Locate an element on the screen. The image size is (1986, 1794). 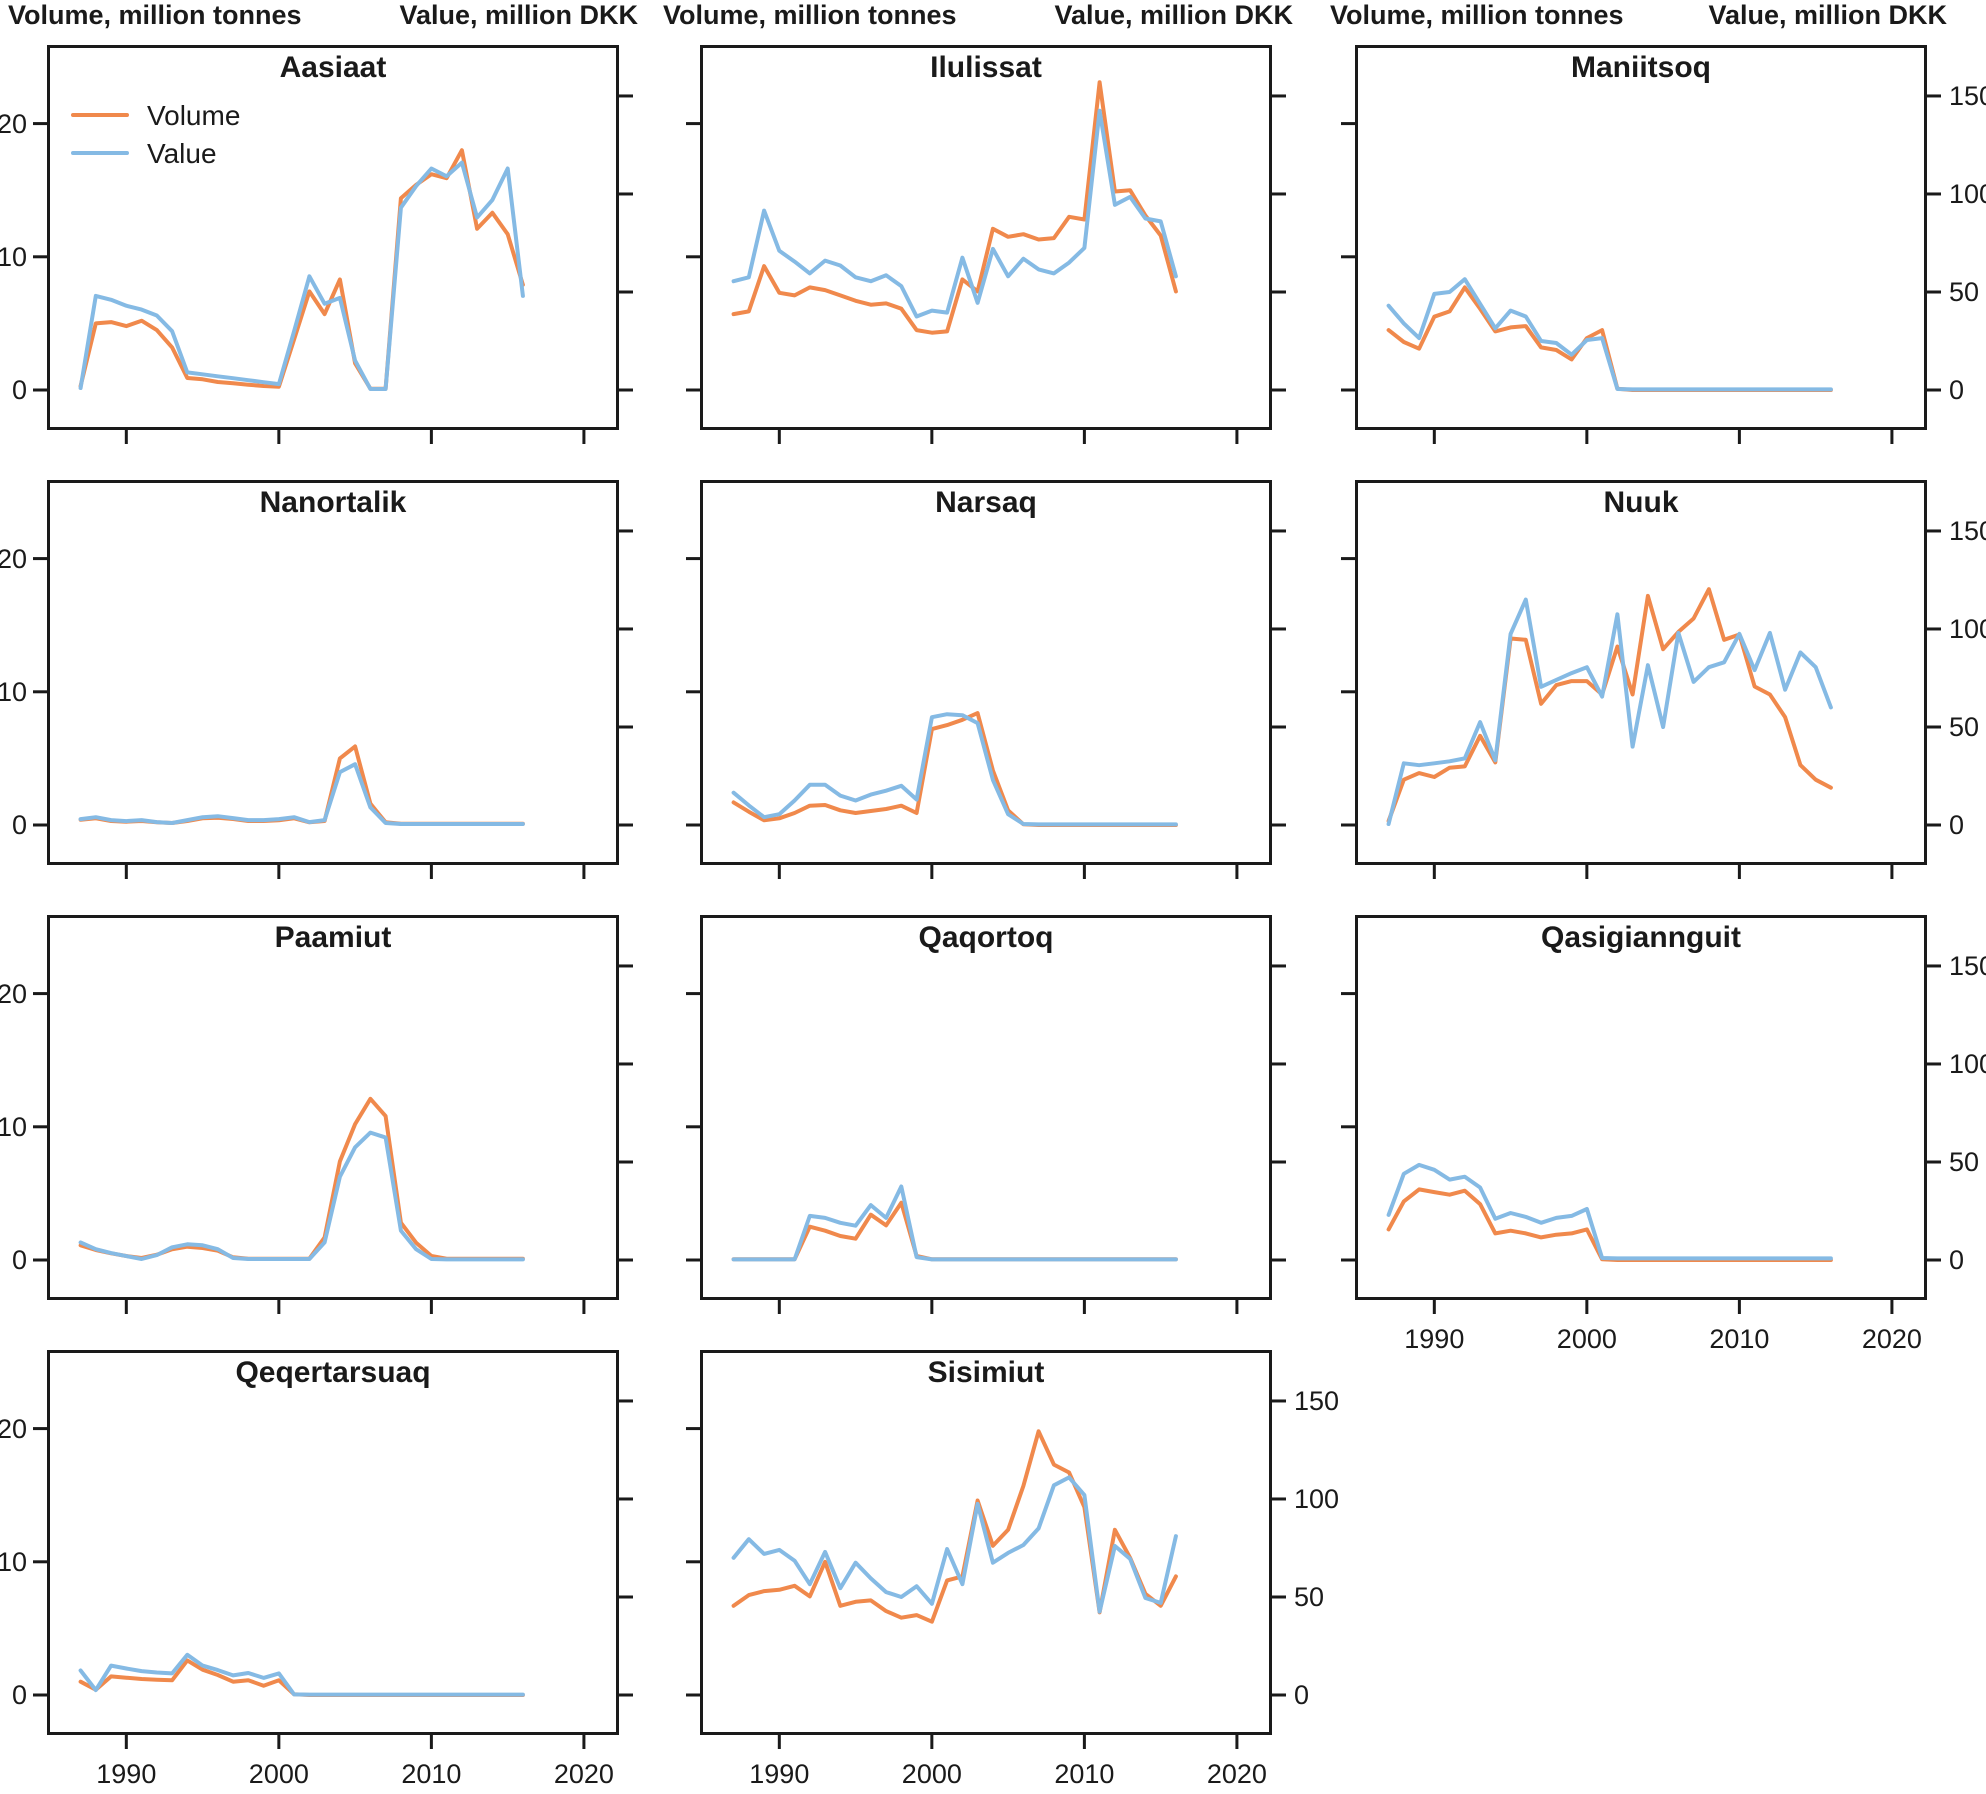
value-line-qaqortoq is located at coordinates (954, 1223).